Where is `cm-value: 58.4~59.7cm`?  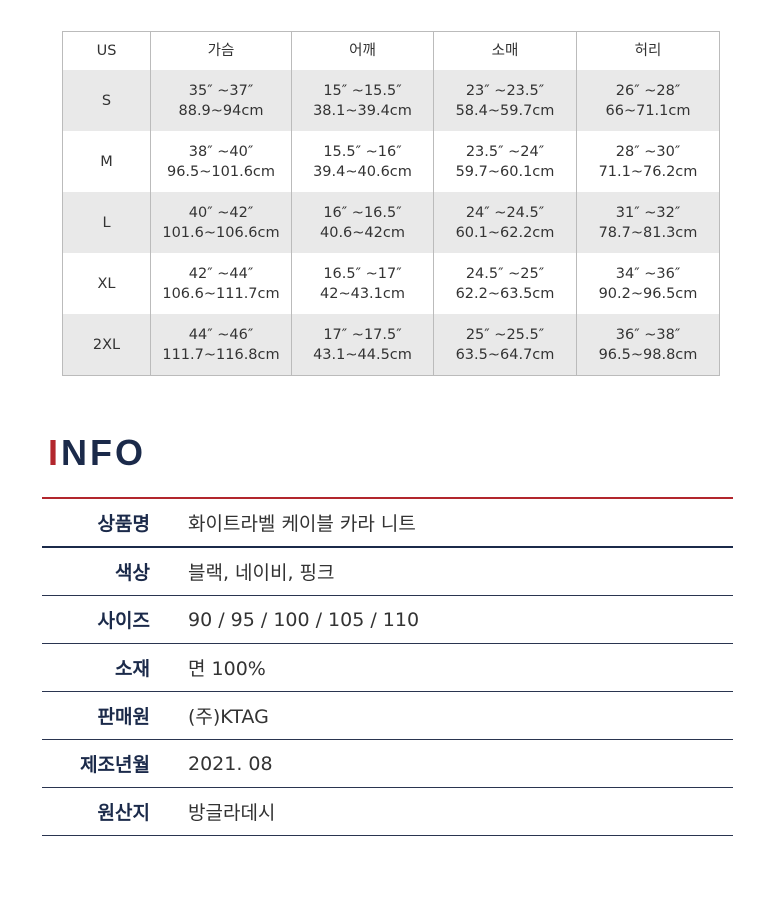 cm-value: 58.4~59.7cm is located at coordinates (505, 110).